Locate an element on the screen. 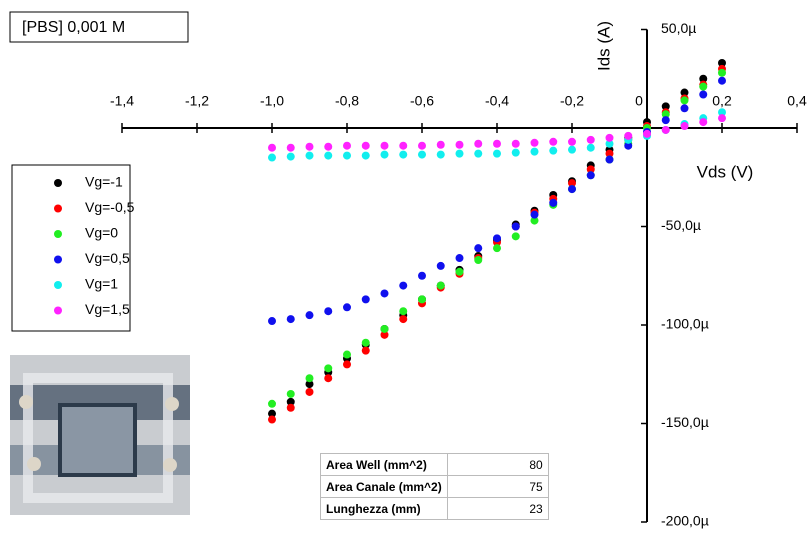 Image resolution: width=811 pixels, height=533 pixels. x-tick-label: -1,4 is located at coordinates (122, 101).